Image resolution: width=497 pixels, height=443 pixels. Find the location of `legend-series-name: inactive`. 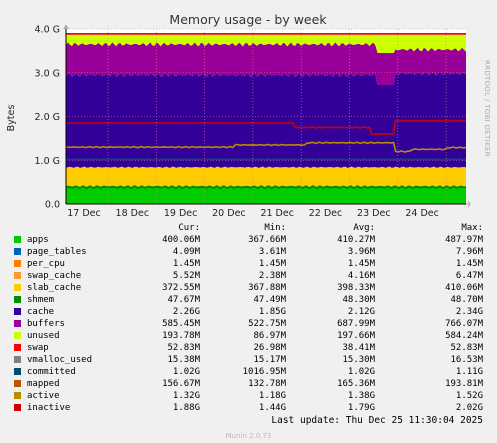

legend-series-name: inactive is located at coordinates (49, 408).